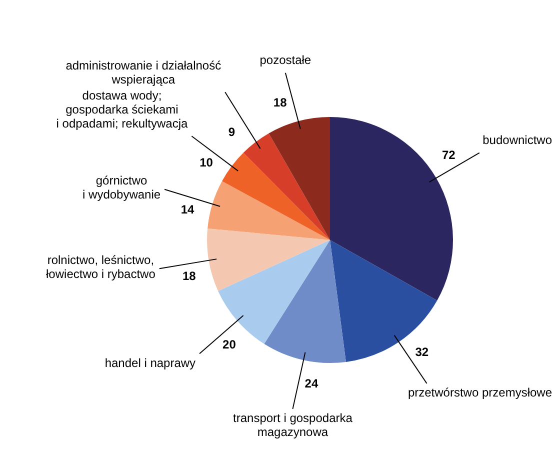 The height and width of the screenshot is (452, 555). I want to click on data-label: 9, so click(232, 131).